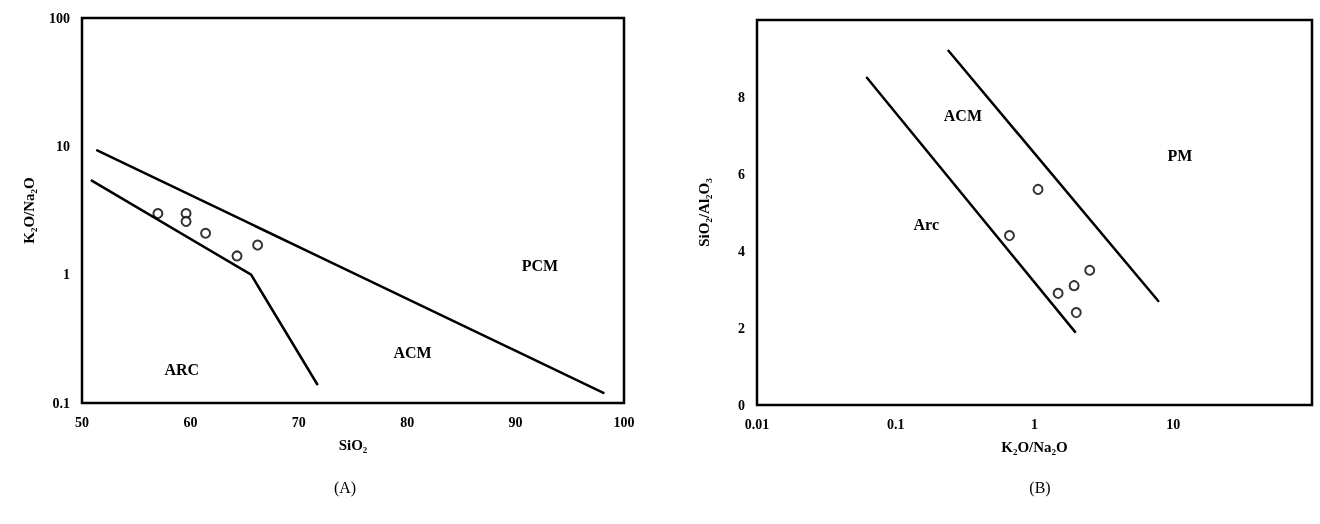 The height and width of the screenshot is (524, 1320). Describe the element at coordinates (182, 369) in the screenshot. I see `annotation: ARC` at that location.